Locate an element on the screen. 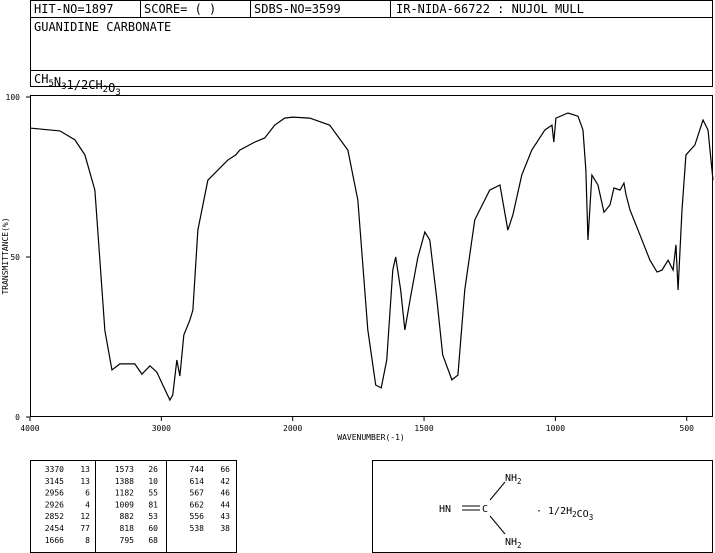 Image resolution: width=715 pixels, height=553 pixels. text-segment: CO is located at coordinates (583, 514).